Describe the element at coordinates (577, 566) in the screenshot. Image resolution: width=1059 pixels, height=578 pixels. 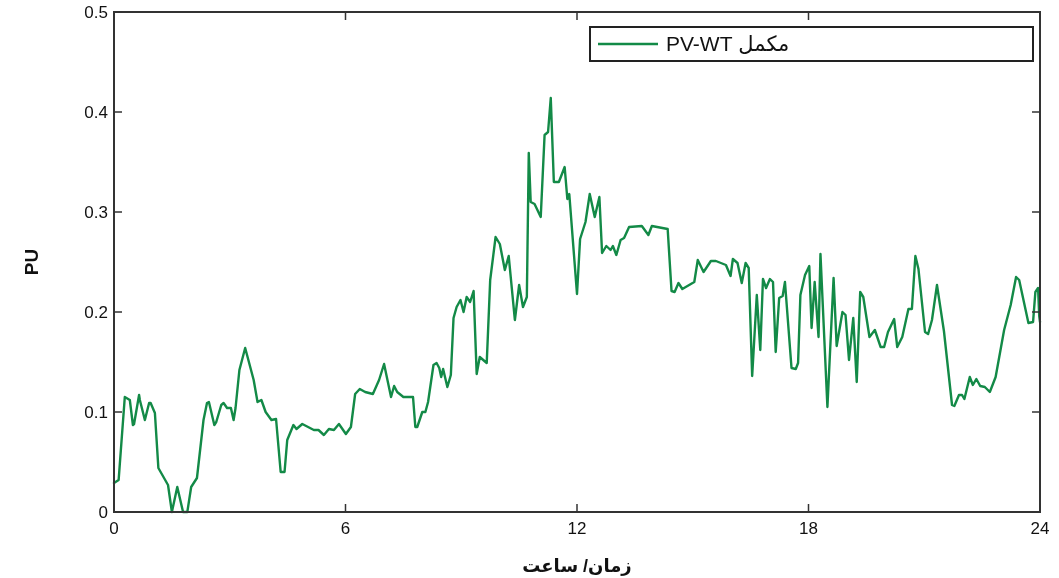
I see `x-axis-title: زمان/ ساعت` at that location.